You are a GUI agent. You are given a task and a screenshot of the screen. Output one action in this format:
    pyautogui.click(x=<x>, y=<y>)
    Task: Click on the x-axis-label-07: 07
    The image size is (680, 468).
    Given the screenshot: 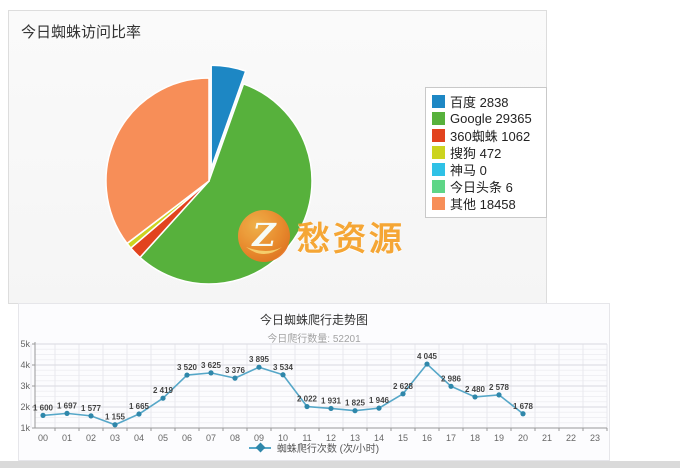 What is the action you would take?
    pyautogui.click(x=211, y=438)
    